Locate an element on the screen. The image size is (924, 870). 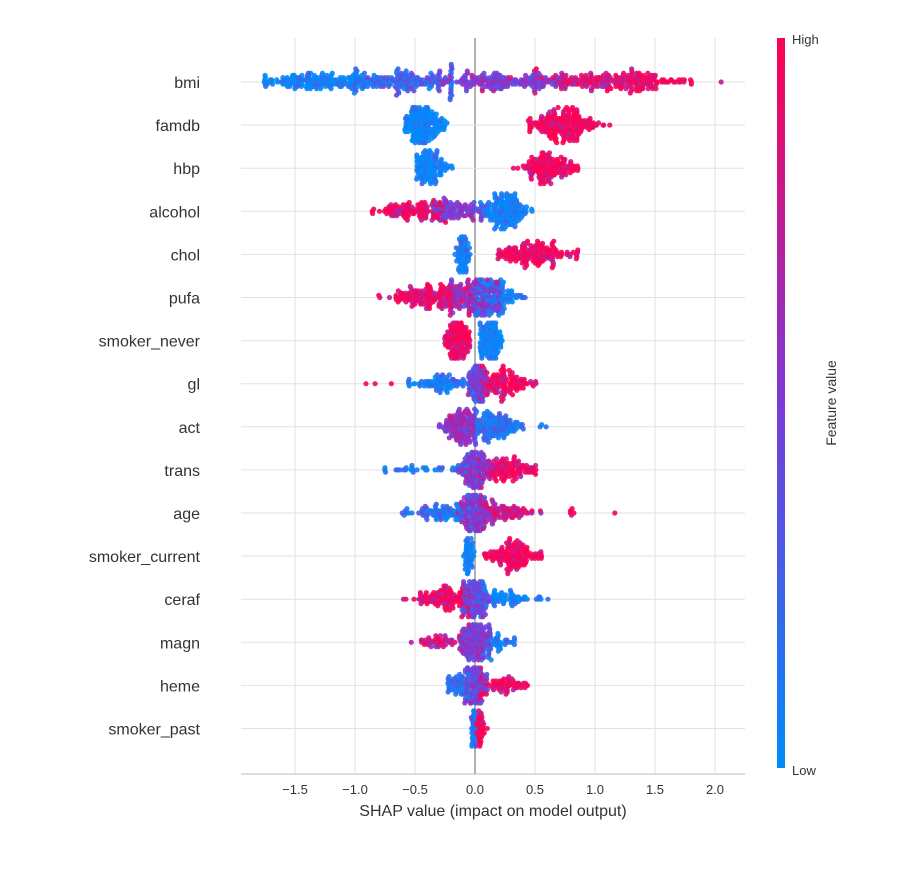
x-tick-label: 0.0 is located at coordinates (475, 789).